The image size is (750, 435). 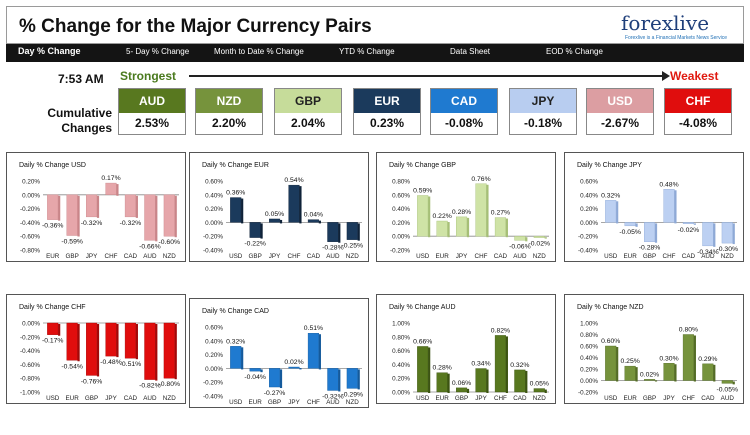 I want to click on x-category-label: USD, so click(x=423, y=256).